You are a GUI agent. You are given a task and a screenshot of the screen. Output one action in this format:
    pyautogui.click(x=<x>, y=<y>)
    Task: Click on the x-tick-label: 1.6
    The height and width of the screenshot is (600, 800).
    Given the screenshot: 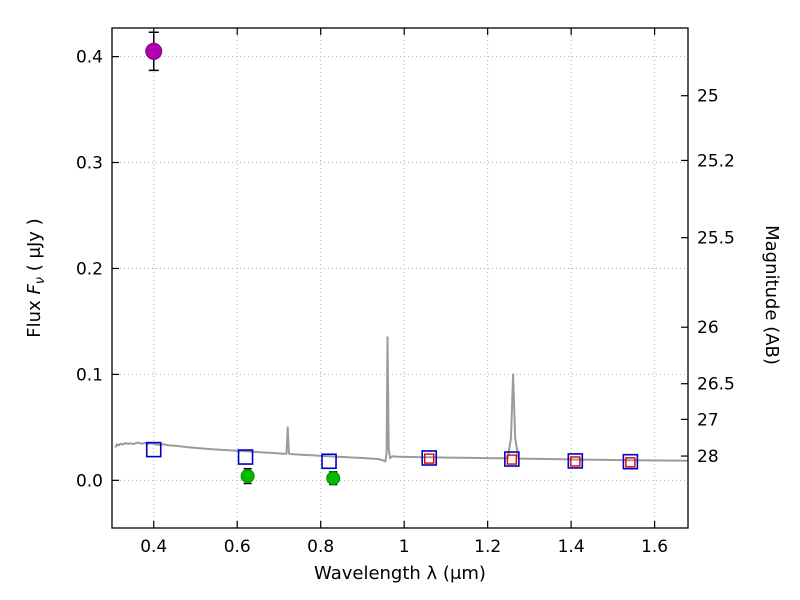 What is the action you would take?
    pyautogui.click(x=654, y=547)
    